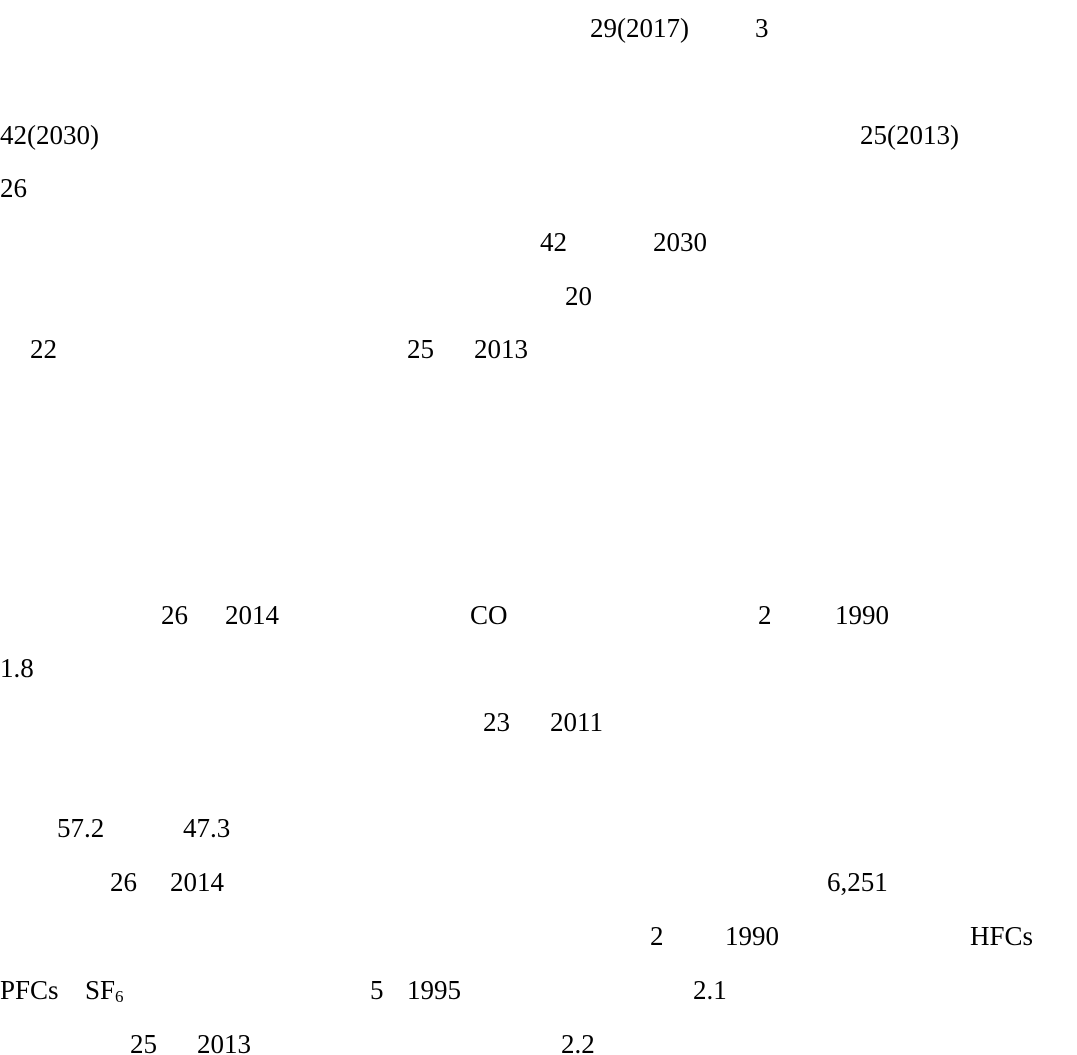 This screenshot has width=1077, height=1055. What do you see at coordinates (207, 828) in the screenshot?
I see `text-fragment: 47.3` at bounding box center [207, 828].